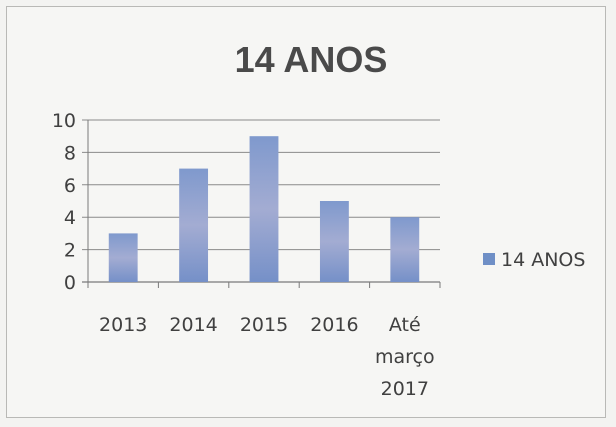 The image size is (616, 427). Describe the element at coordinates (70, 283) in the screenshot. I see `y-tick-label: 0` at that location.